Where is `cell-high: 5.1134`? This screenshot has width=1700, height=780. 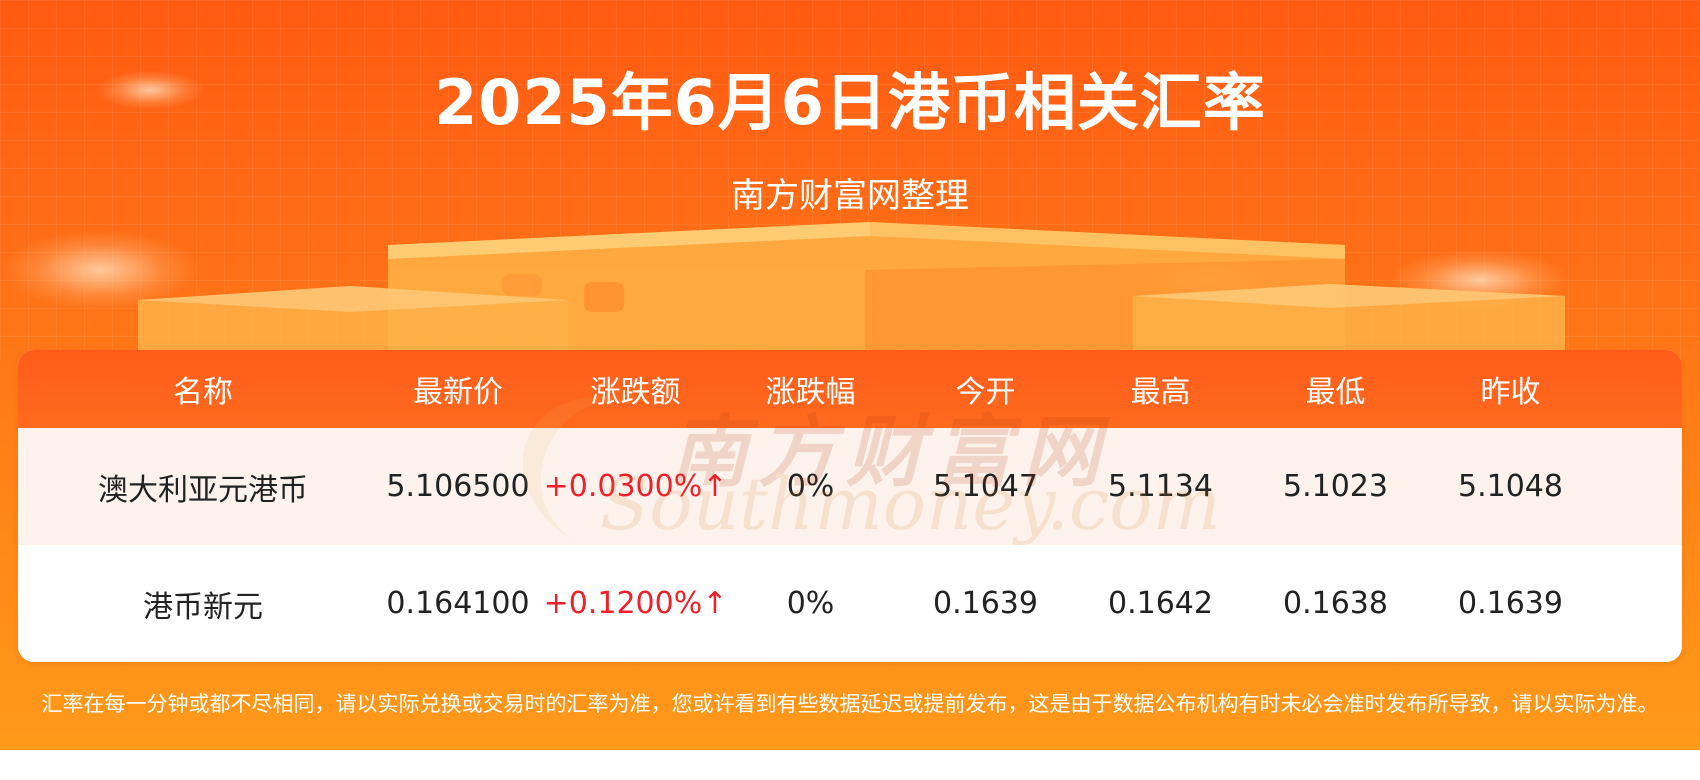 cell-high: 5.1134 is located at coordinates (1160, 486).